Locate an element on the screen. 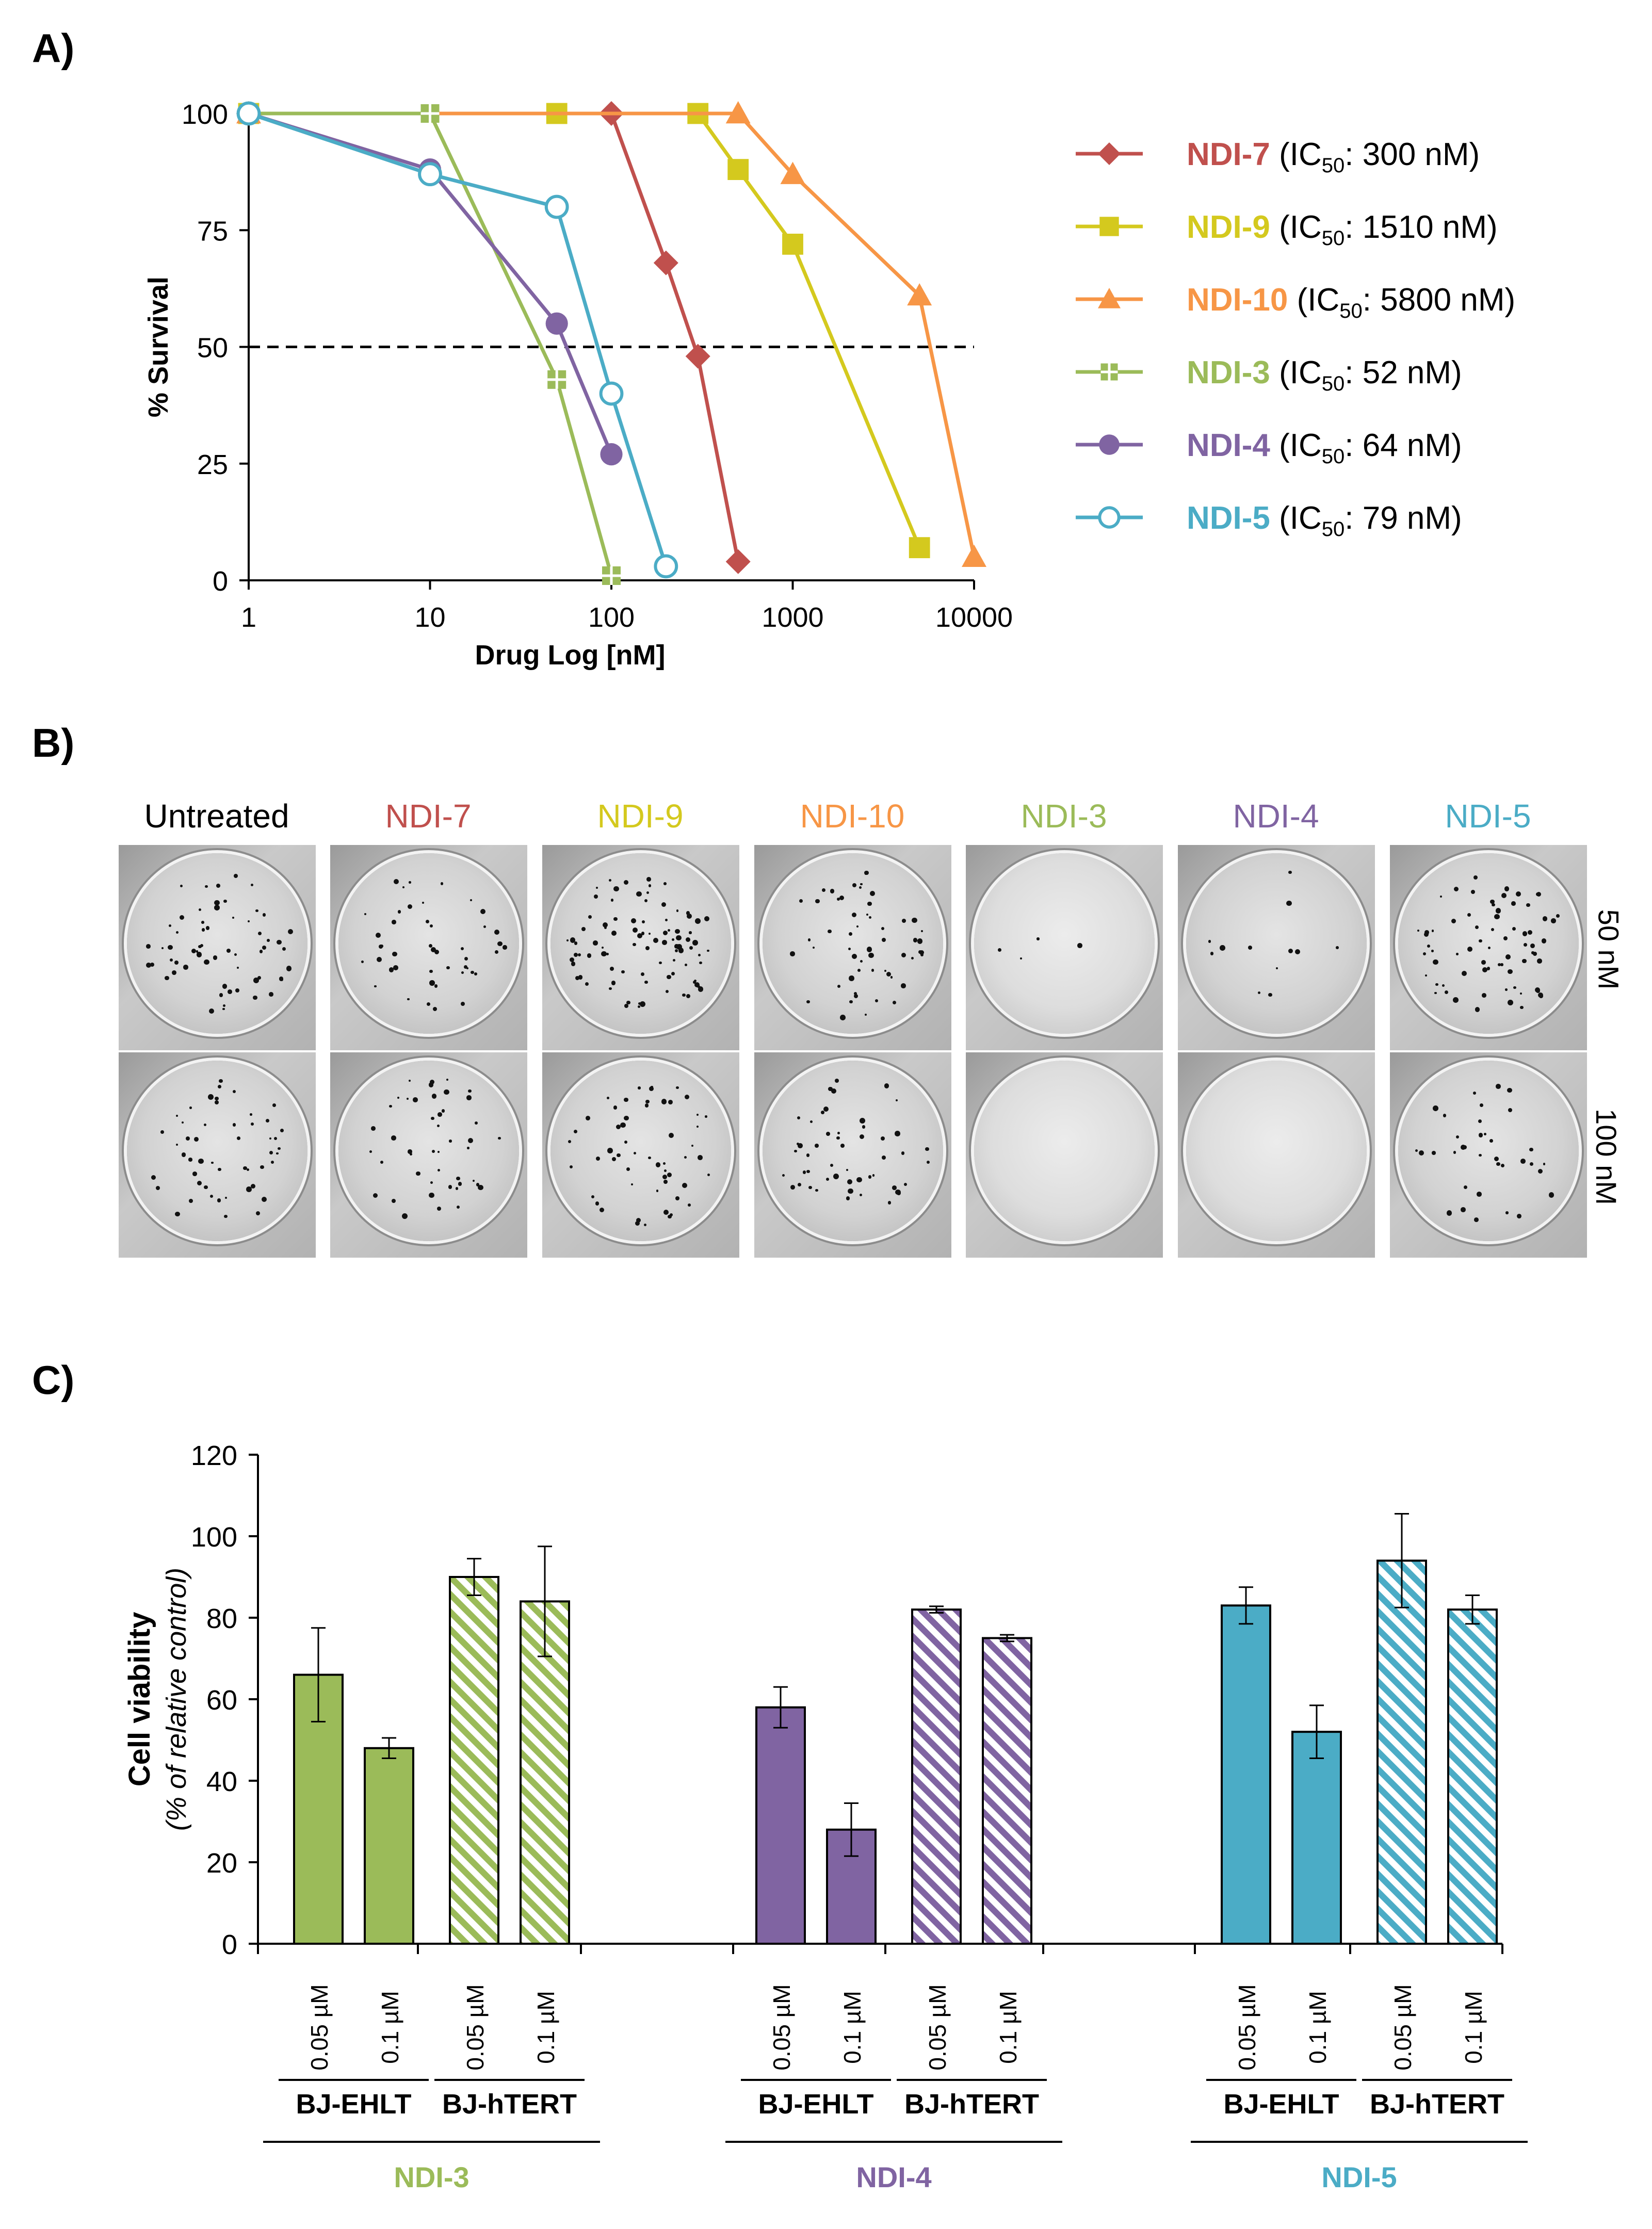  dose-tick-label: 0.05 µM is located at coordinates (937, 2027).